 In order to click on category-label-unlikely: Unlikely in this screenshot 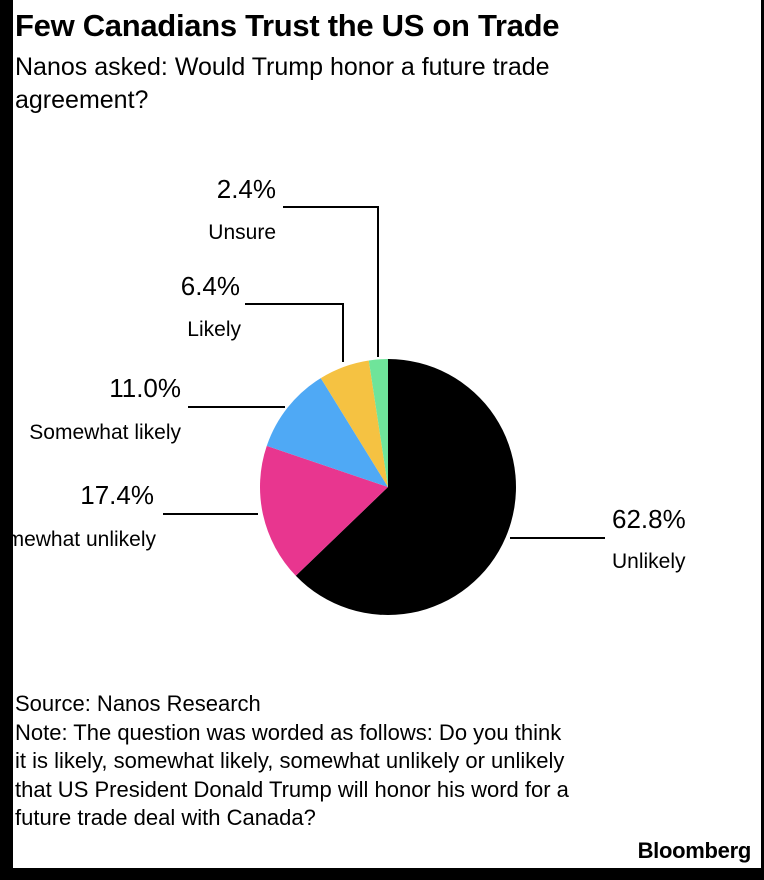, I will do `click(649, 561)`.